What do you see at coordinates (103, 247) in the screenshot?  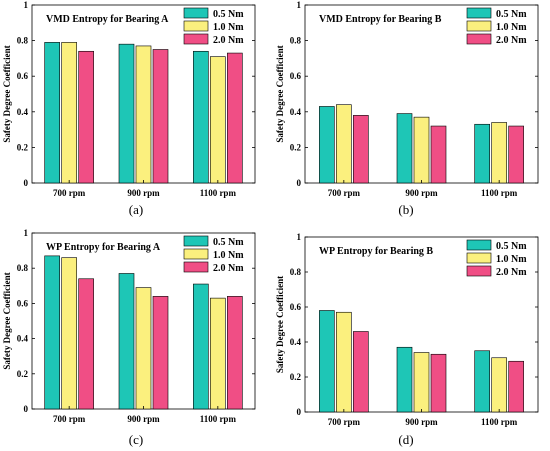 I see `chart-title: WP Entropy for Bearing A` at bounding box center [103, 247].